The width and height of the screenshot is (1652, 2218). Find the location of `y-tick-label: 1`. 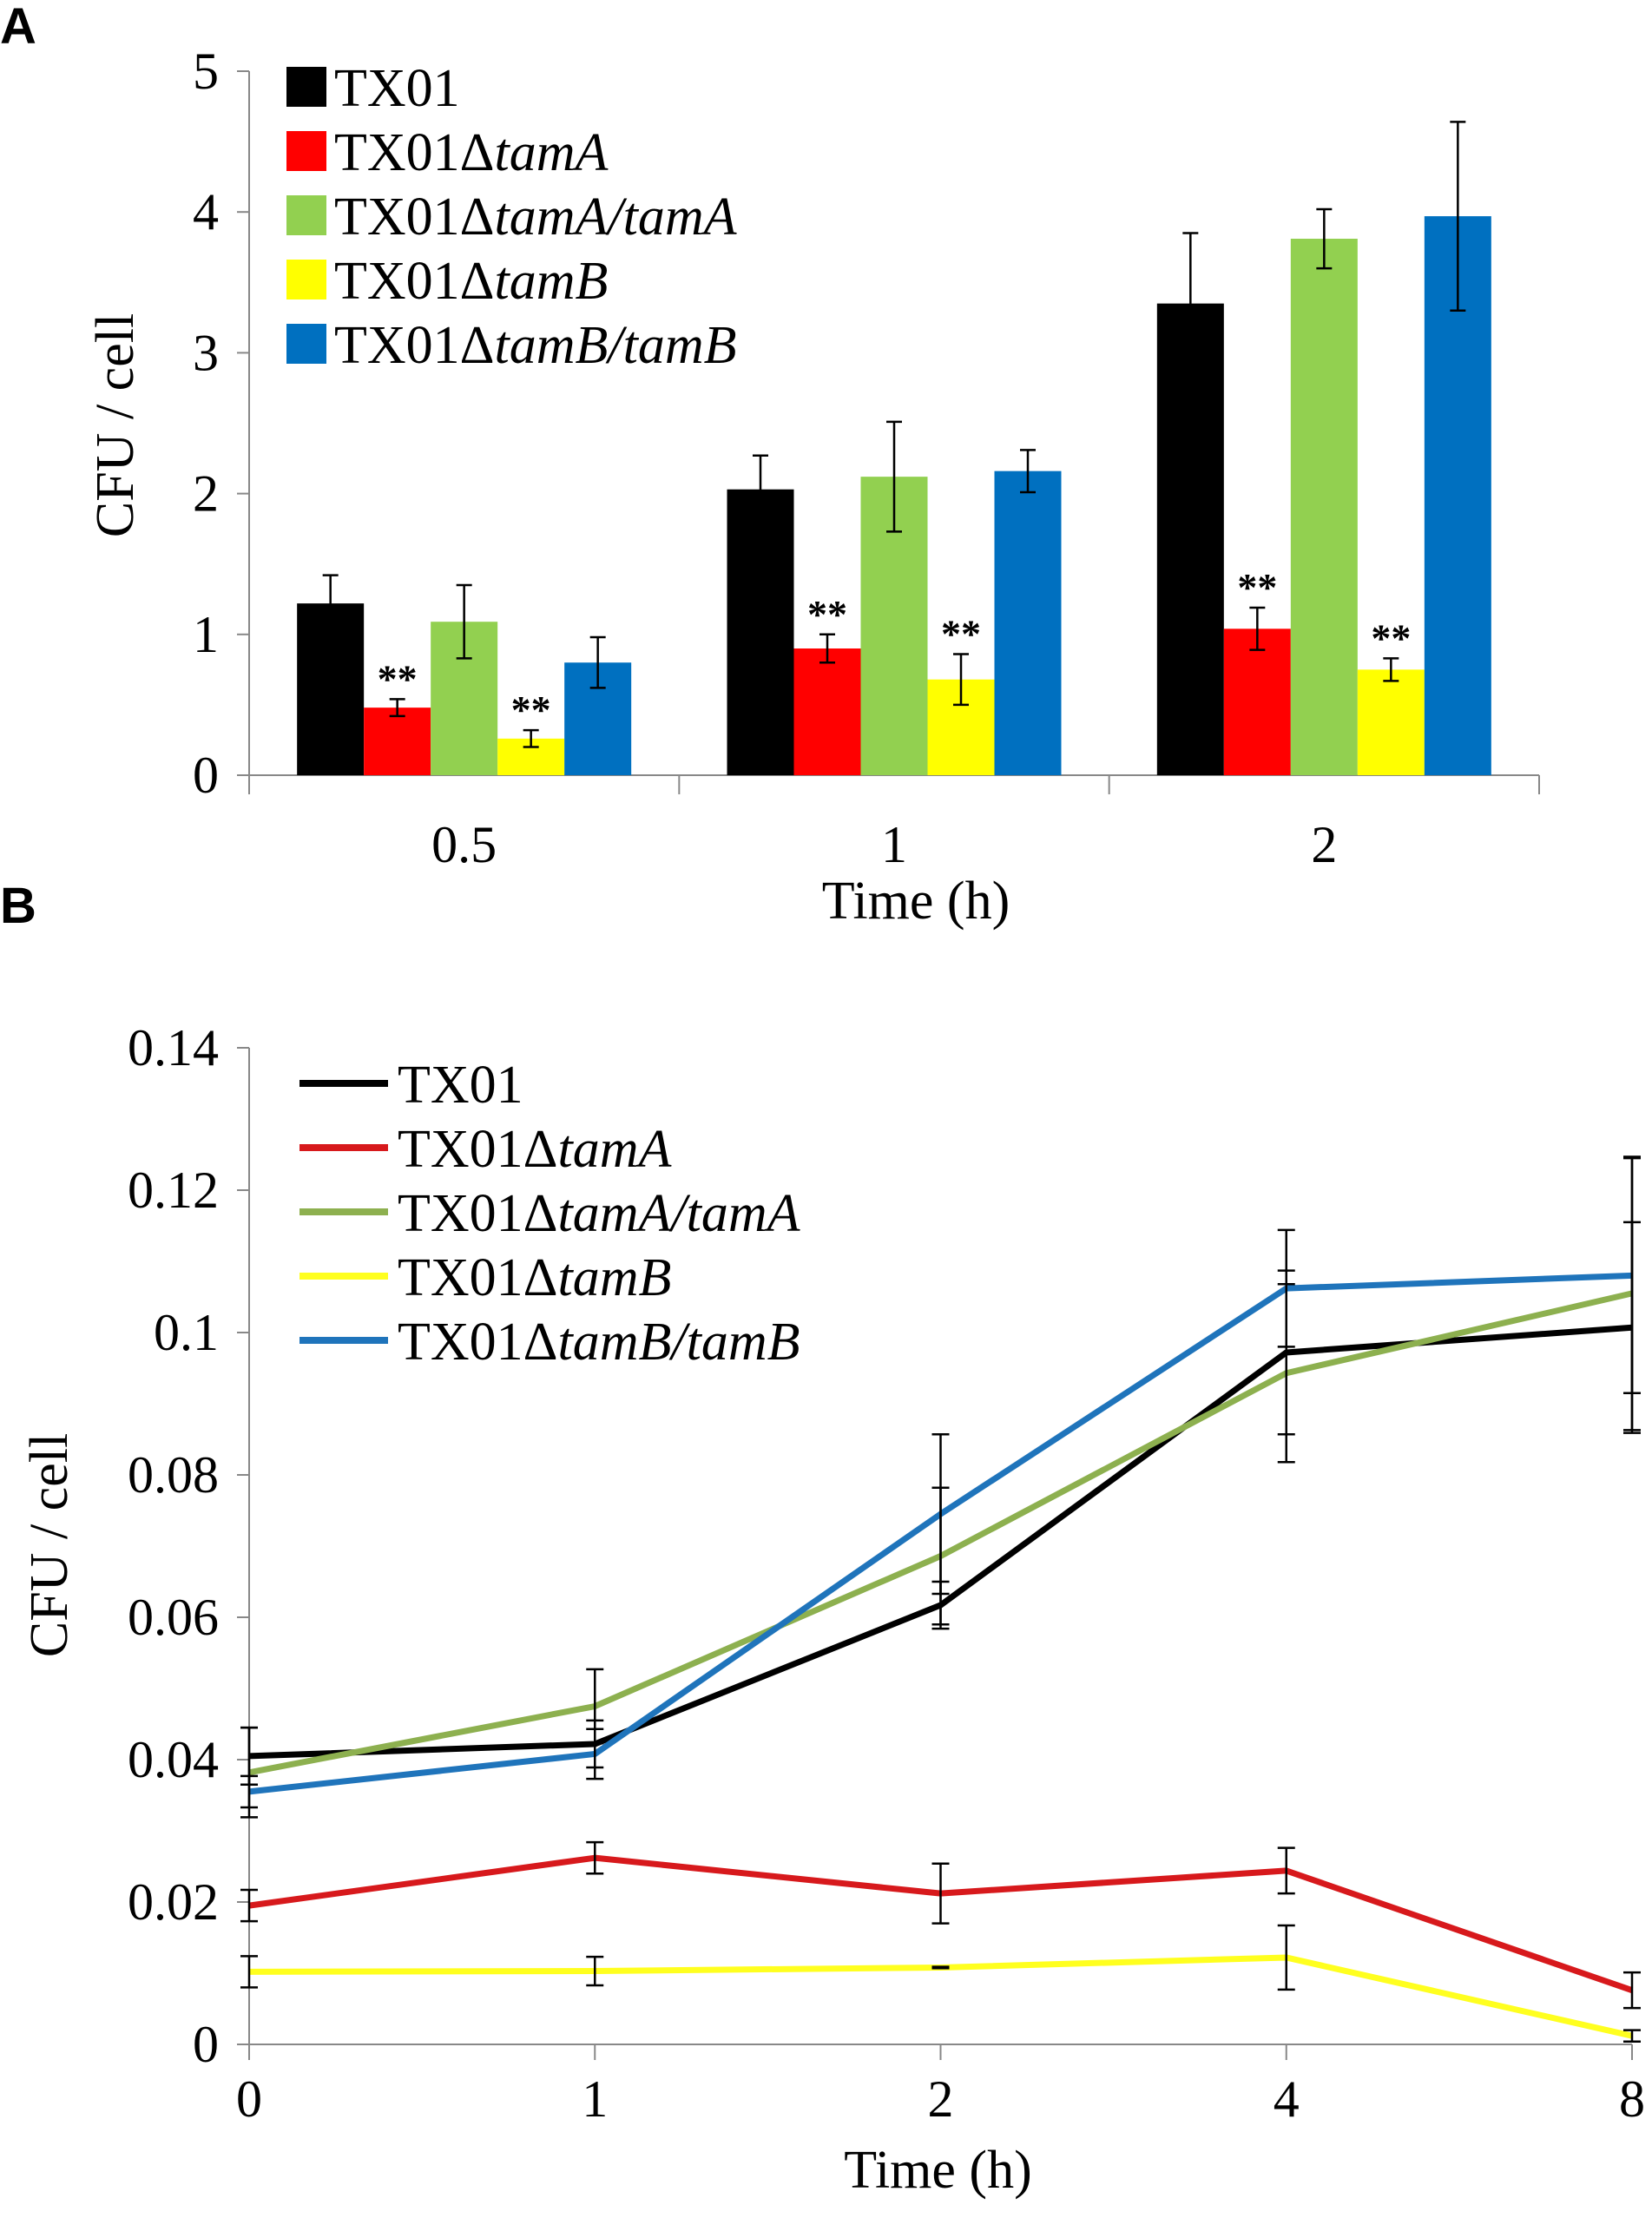

y-tick-label: 1 is located at coordinates (206, 634).